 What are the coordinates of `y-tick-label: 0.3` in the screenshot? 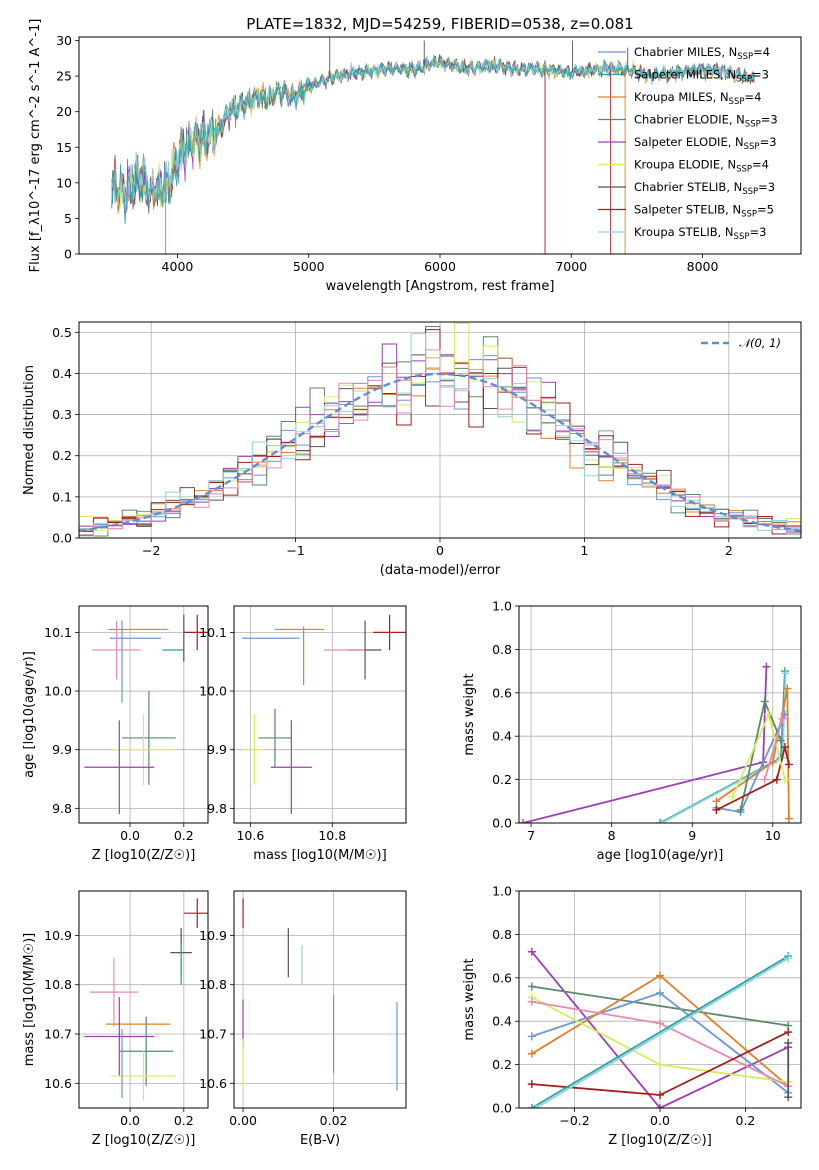 It's located at (62, 414).